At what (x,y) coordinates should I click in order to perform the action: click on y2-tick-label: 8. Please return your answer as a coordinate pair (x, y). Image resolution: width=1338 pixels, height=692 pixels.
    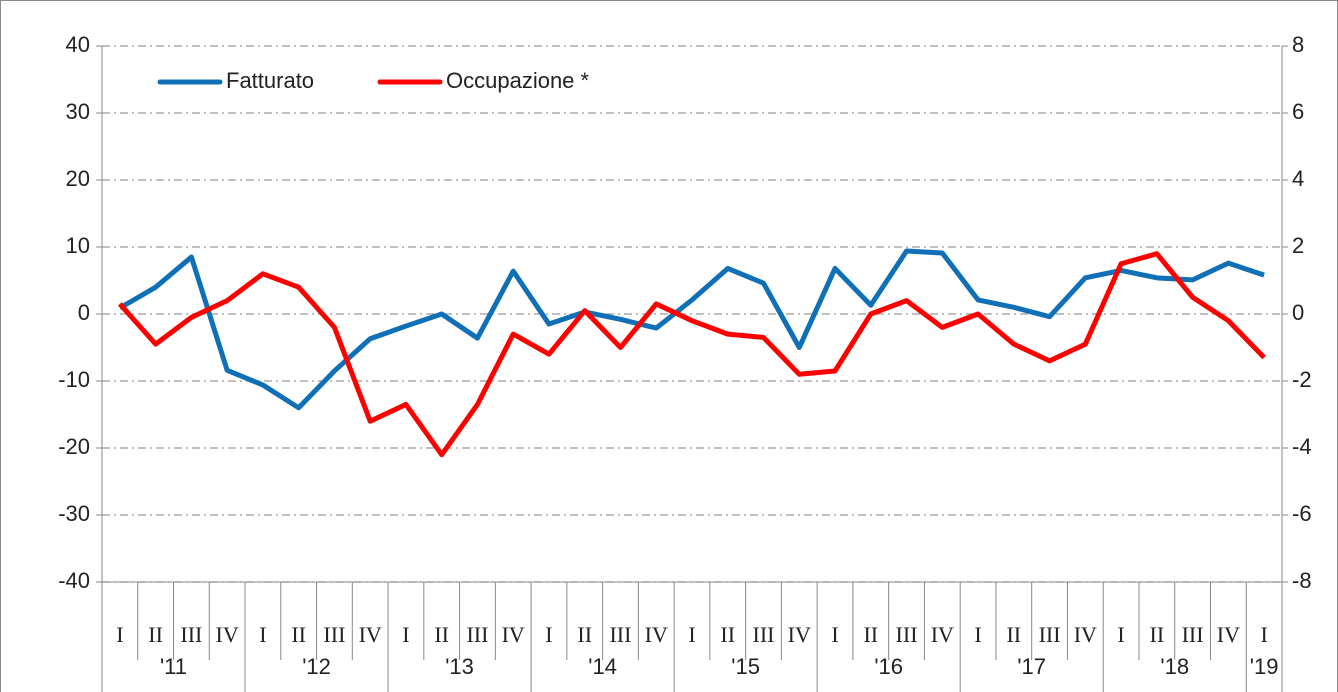
    Looking at the image, I should click on (1298, 44).